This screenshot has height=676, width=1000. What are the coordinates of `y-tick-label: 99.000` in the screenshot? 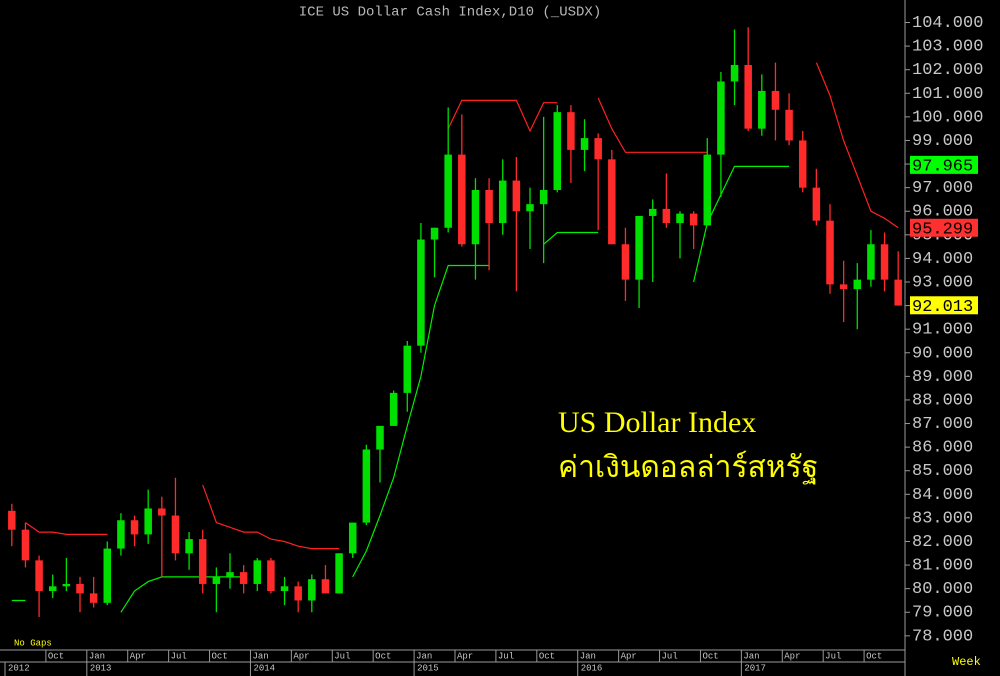 It's located at (942, 141).